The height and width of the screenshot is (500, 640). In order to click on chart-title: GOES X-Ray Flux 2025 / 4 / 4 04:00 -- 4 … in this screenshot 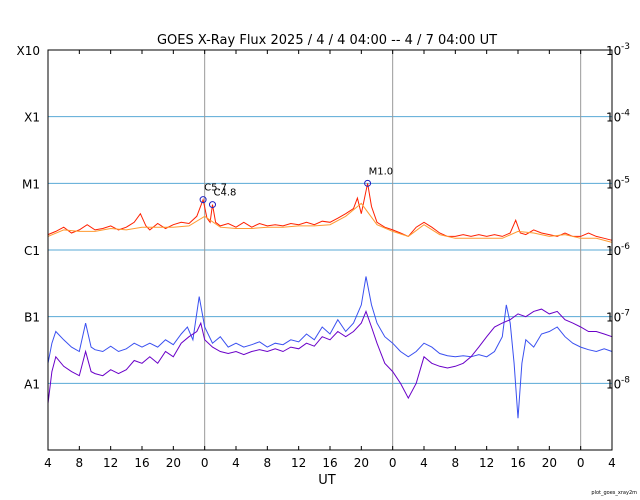, I will do `click(327, 40)`.